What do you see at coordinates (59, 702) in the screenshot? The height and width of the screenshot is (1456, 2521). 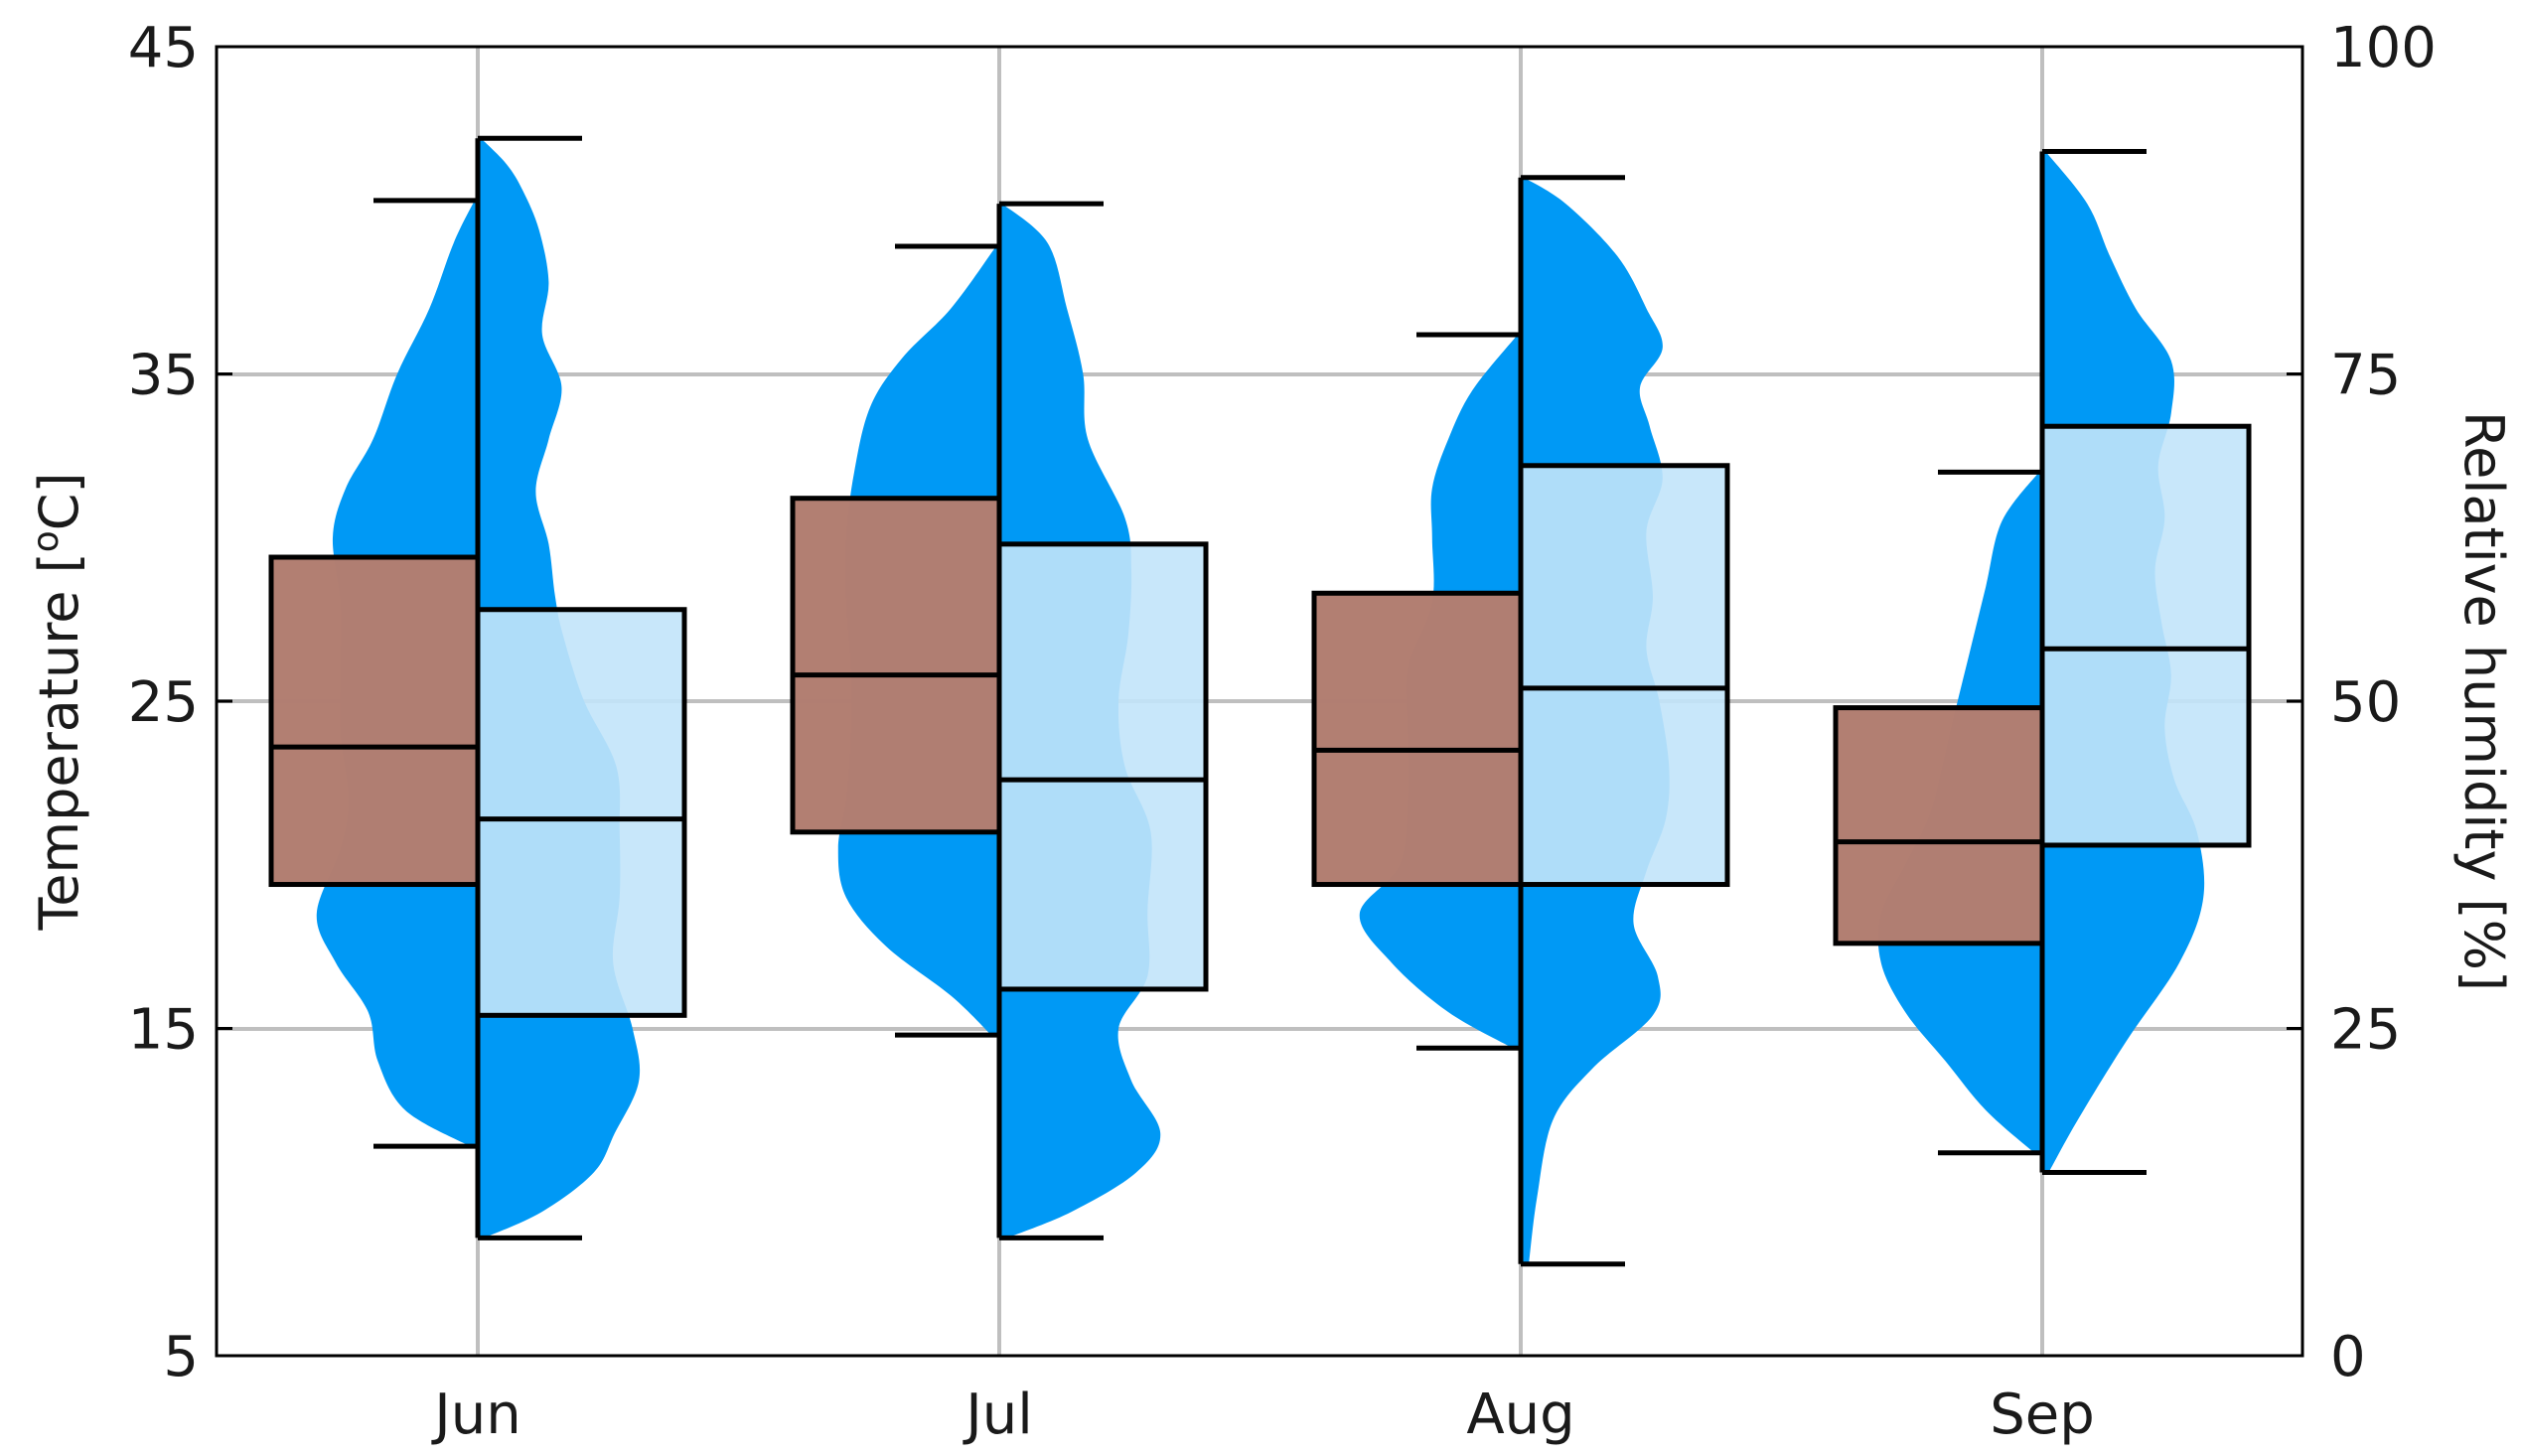 I see `left-axis-title: Temperature [oC]` at bounding box center [59, 702].